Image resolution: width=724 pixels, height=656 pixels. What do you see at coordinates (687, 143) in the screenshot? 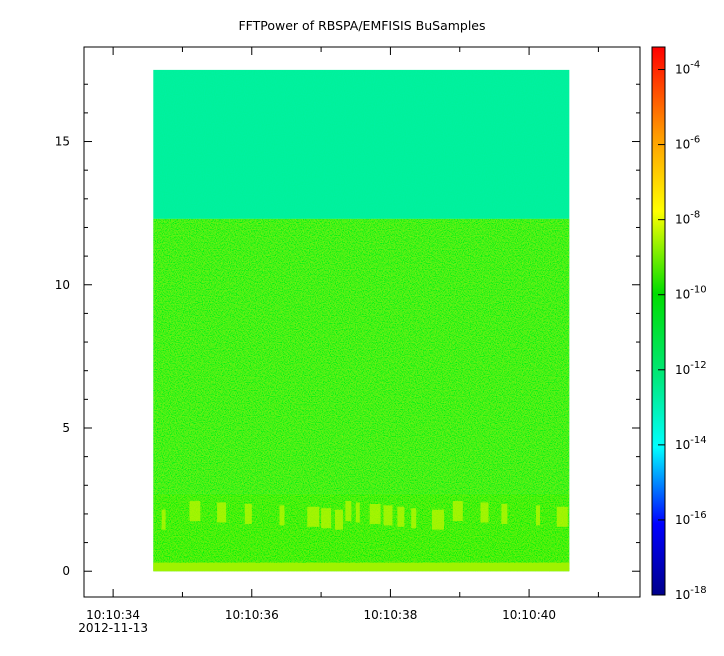
I see `colorbar-tick-label: 10⁻⁶` at bounding box center [687, 143].